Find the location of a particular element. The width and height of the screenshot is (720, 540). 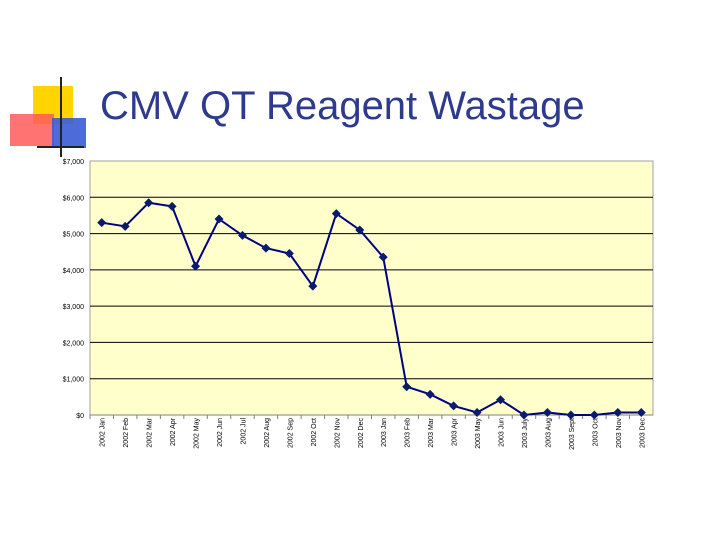

x-tick-label: 2002 Aug is located at coordinates (267, 433).